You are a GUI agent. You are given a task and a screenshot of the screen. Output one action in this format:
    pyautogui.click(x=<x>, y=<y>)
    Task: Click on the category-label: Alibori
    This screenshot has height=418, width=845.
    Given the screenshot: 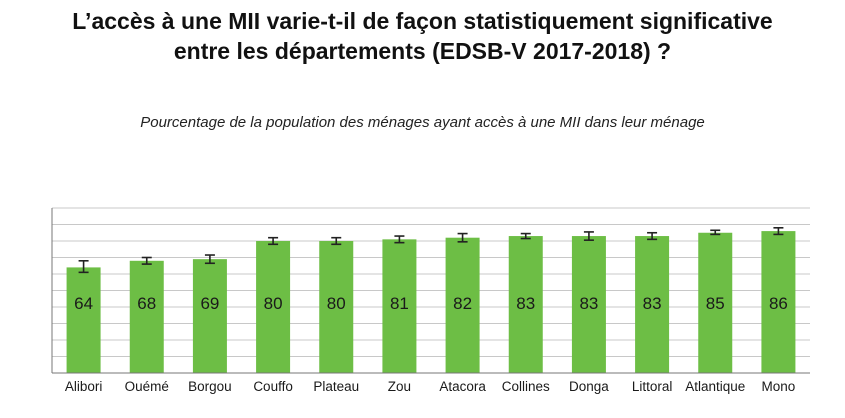 What is the action you would take?
    pyautogui.click(x=84, y=386)
    